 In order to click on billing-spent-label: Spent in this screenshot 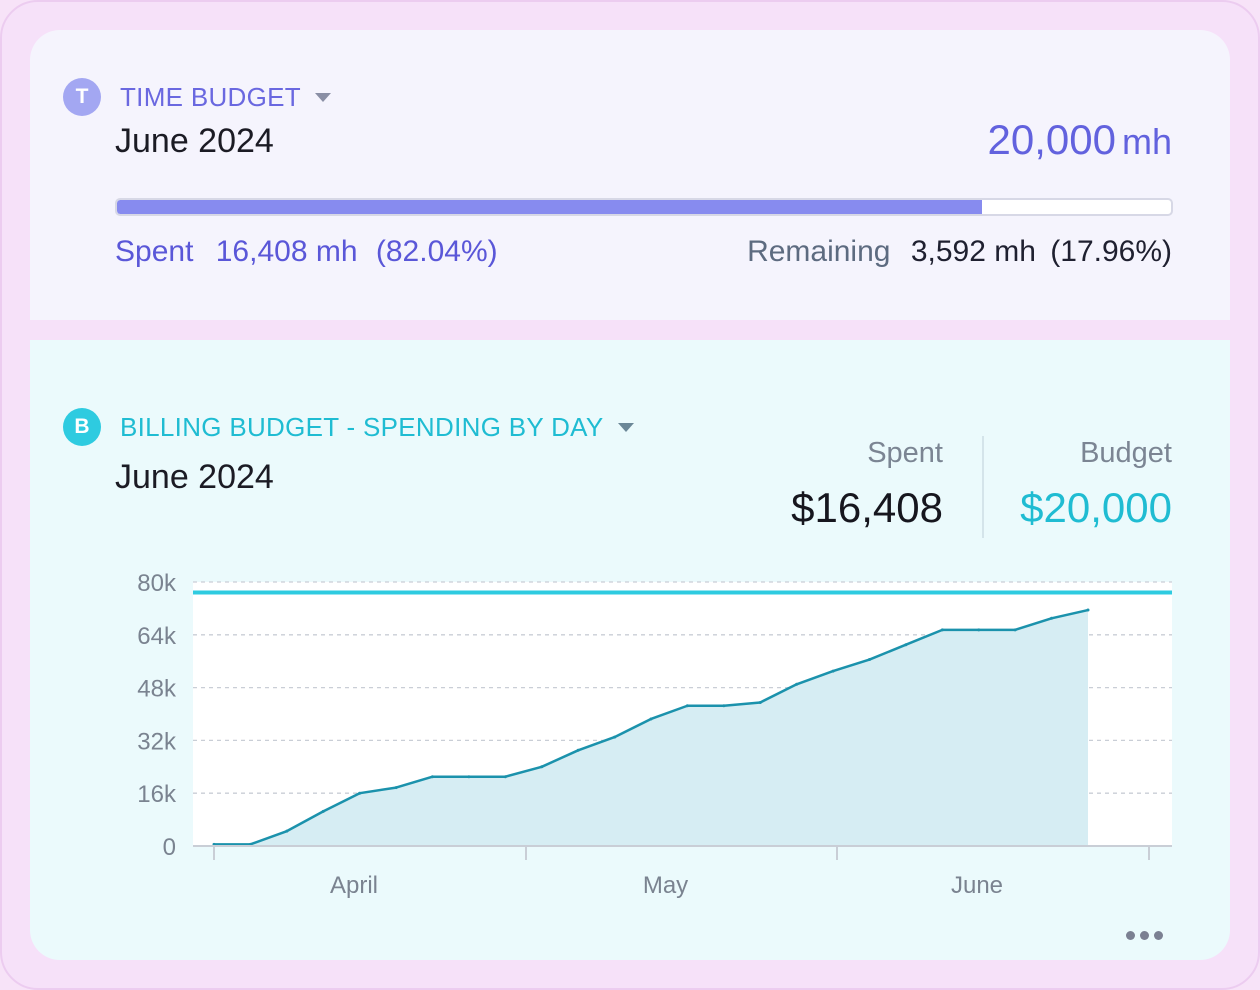, I will do `click(905, 453)`.